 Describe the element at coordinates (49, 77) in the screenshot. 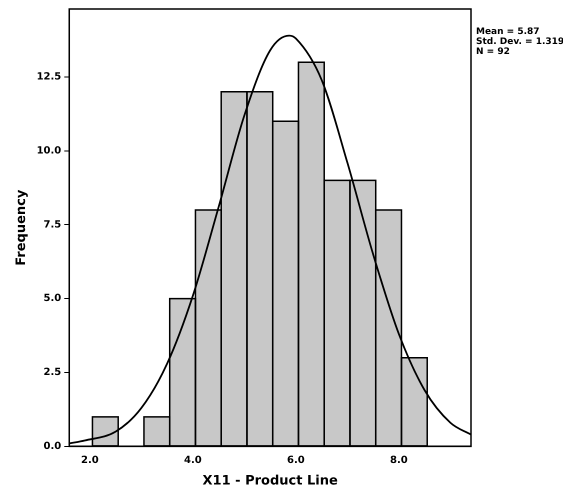

I see `y-tick-label: 12.5` at that location.